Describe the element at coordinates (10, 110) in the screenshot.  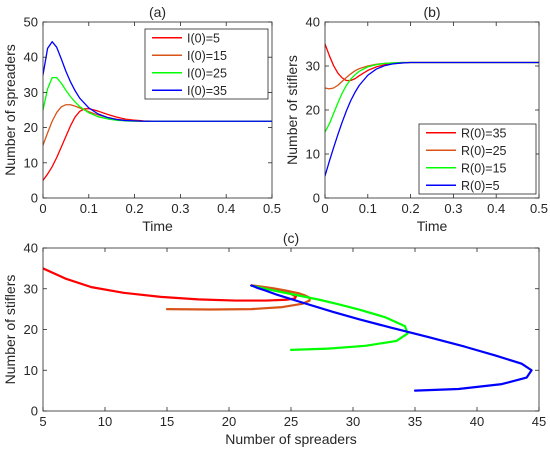
I see `y-axis-label: Number of spreaders` at that location.